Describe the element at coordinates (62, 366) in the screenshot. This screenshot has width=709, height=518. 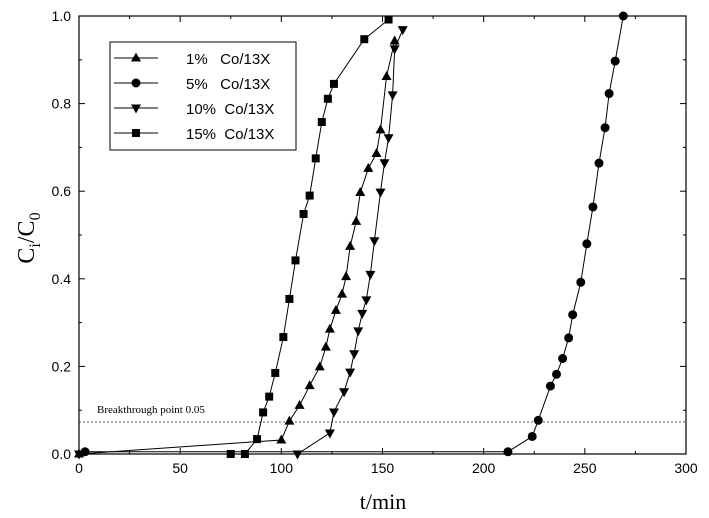
I see `y-tick-label-1: 0.2` at that location.